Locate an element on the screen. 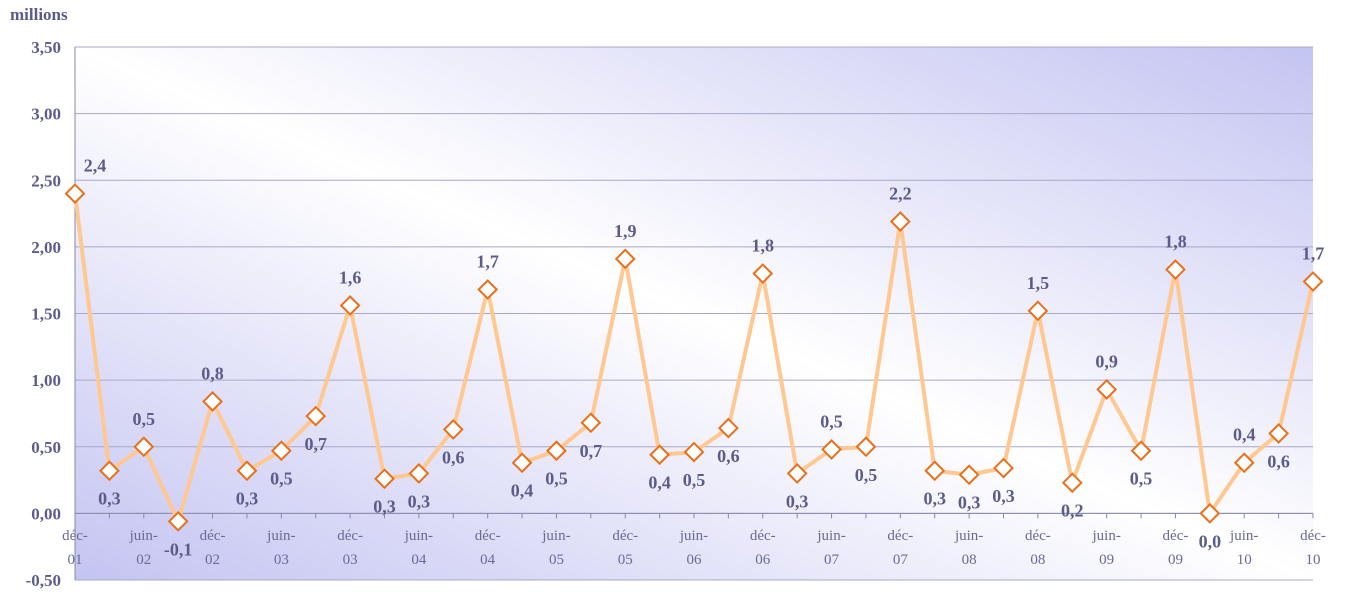 This screenshot has height=592, width=1348. x-tick-label: déc- 02 is located at coordinates (213, 548).